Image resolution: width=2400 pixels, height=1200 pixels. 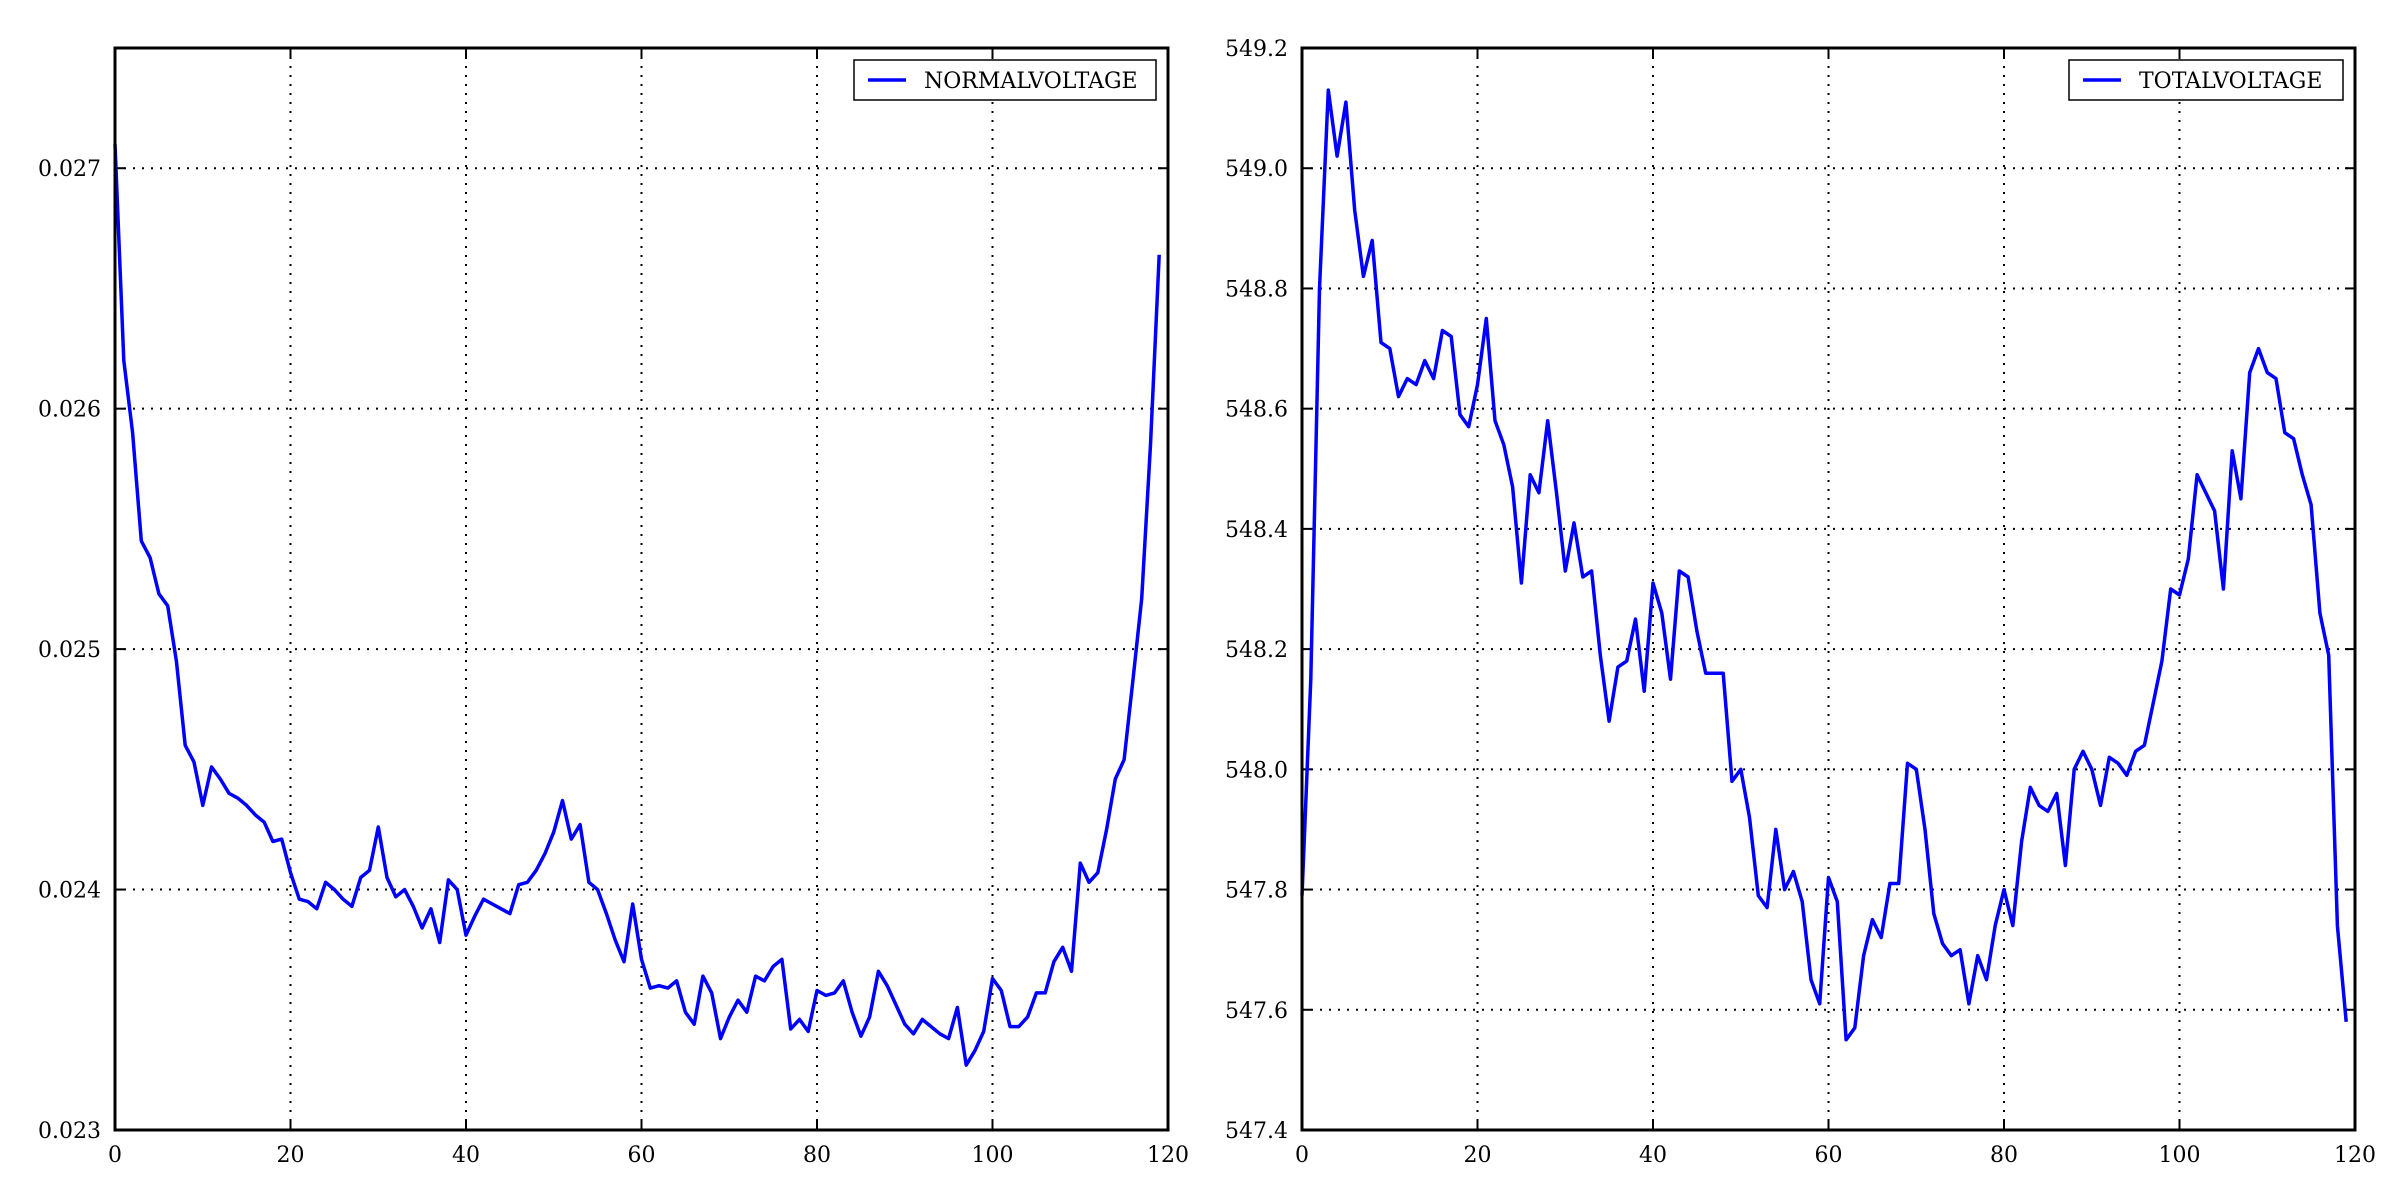 I want to click on y-tick-label: 547.6, so click(x=1256, y=1011).